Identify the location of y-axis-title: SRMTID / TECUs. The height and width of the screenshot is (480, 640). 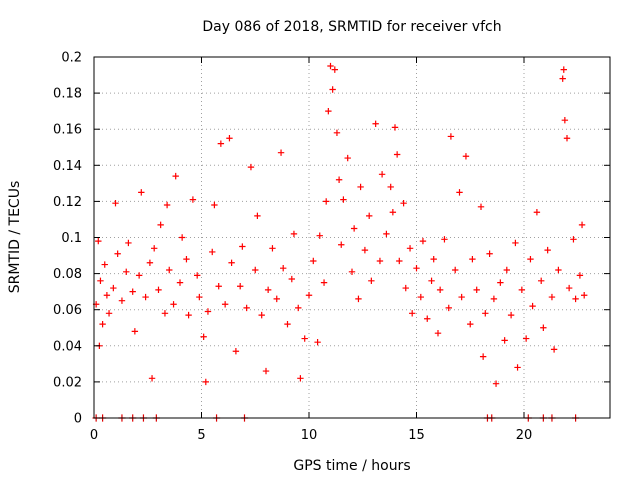
(15, 237).